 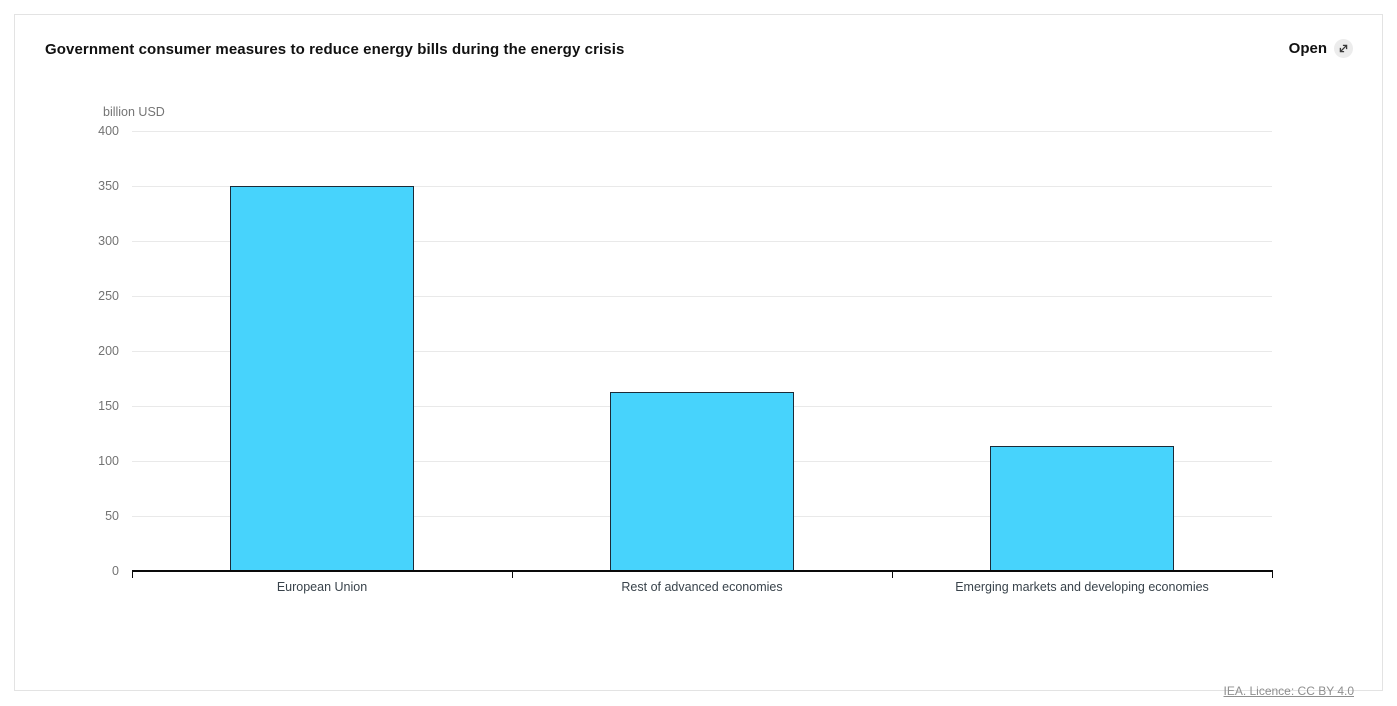 What do you see at coordinates (1343, 48) in the screenshot?
I see `open-expand-icon` at bounding box center [1343, 48].